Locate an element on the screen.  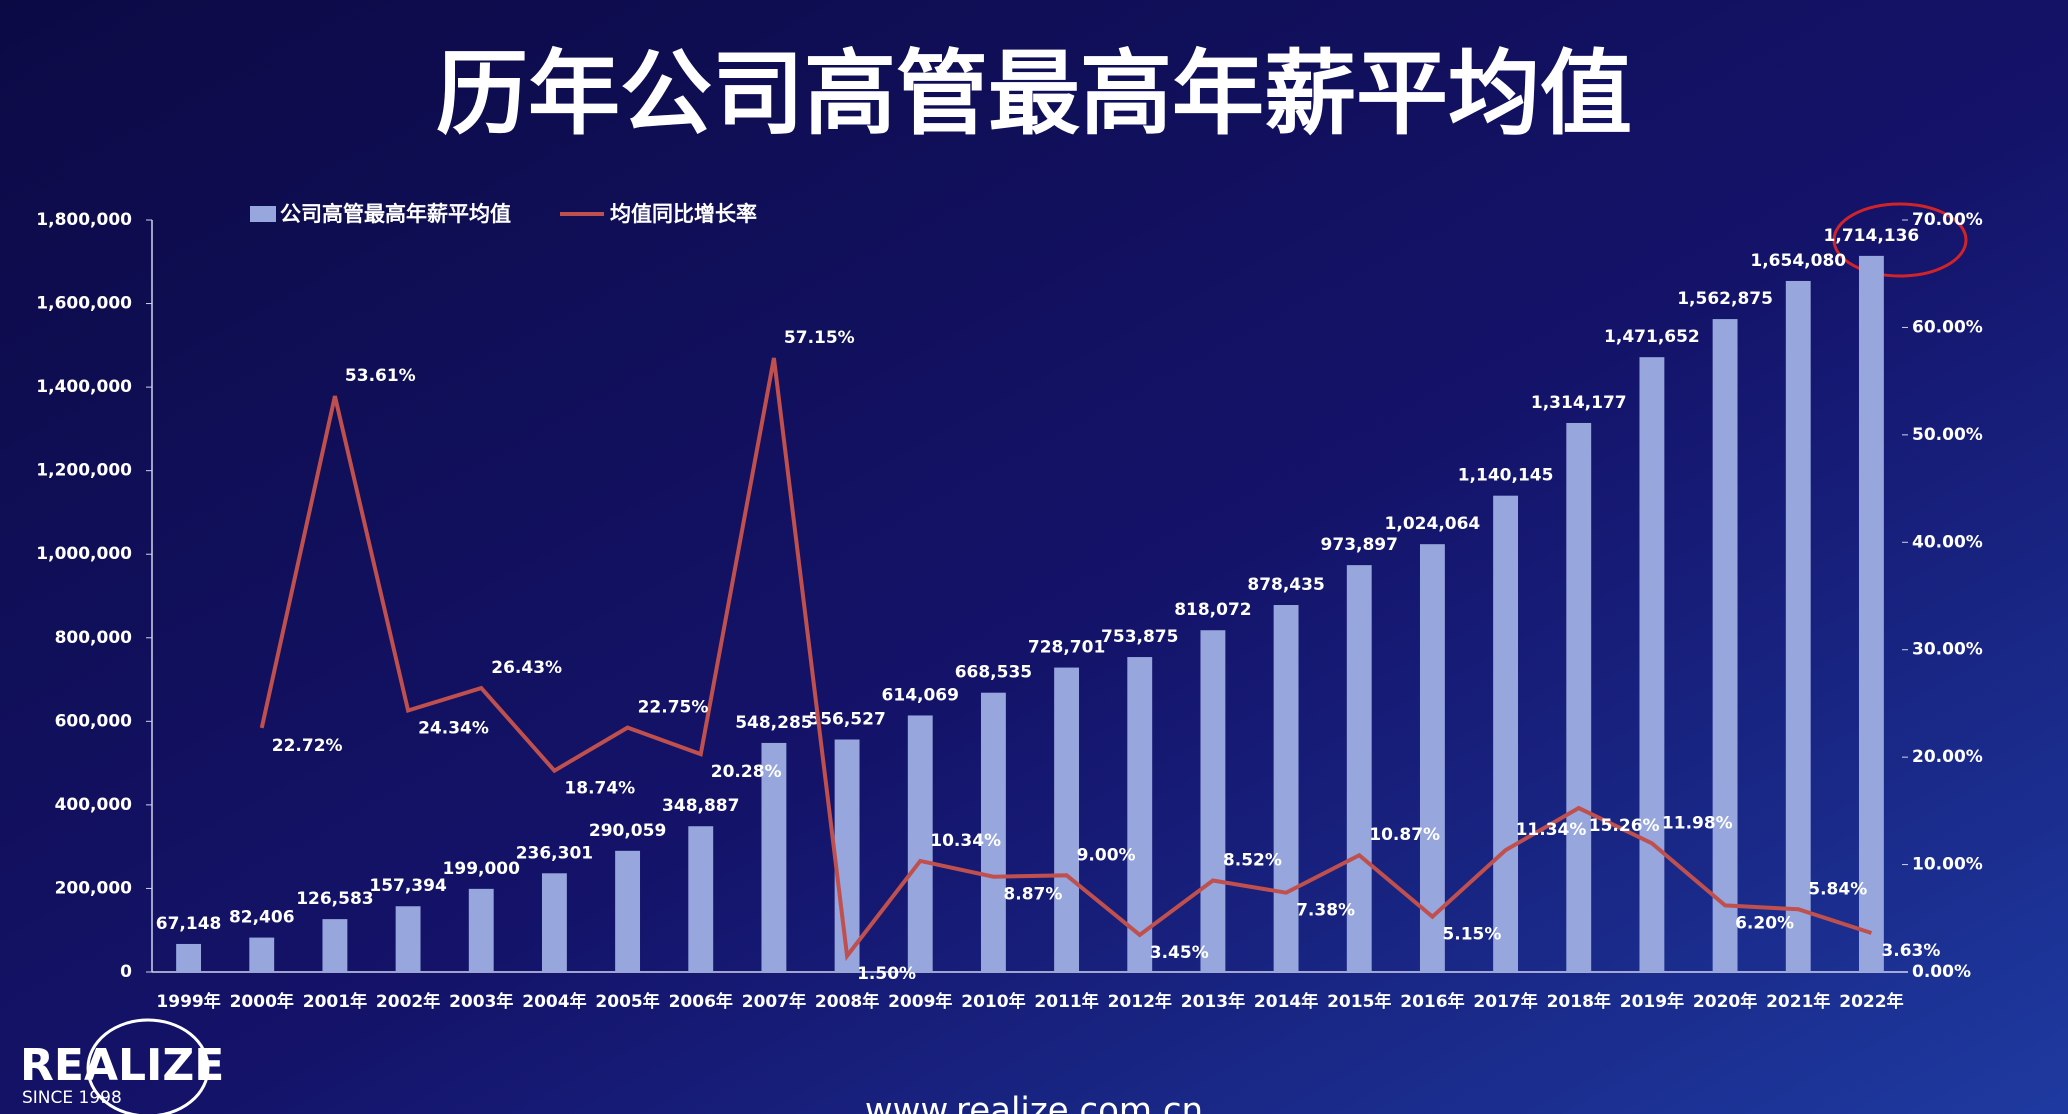
line-value-label: 15.26% is located at coordinates (1624, 826).